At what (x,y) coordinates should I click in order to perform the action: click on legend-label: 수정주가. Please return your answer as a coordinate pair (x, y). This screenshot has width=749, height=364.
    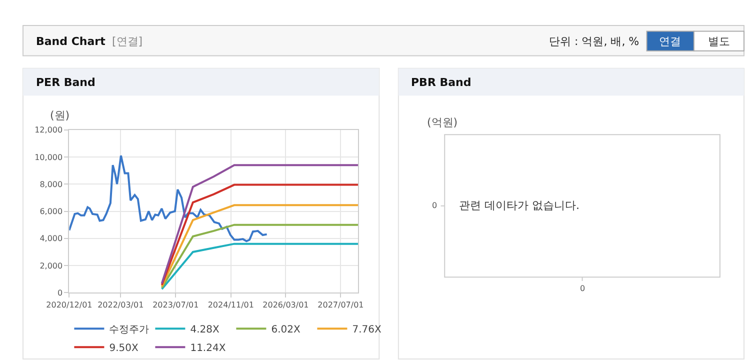
    Looking at the image, I should click on (129, 330).